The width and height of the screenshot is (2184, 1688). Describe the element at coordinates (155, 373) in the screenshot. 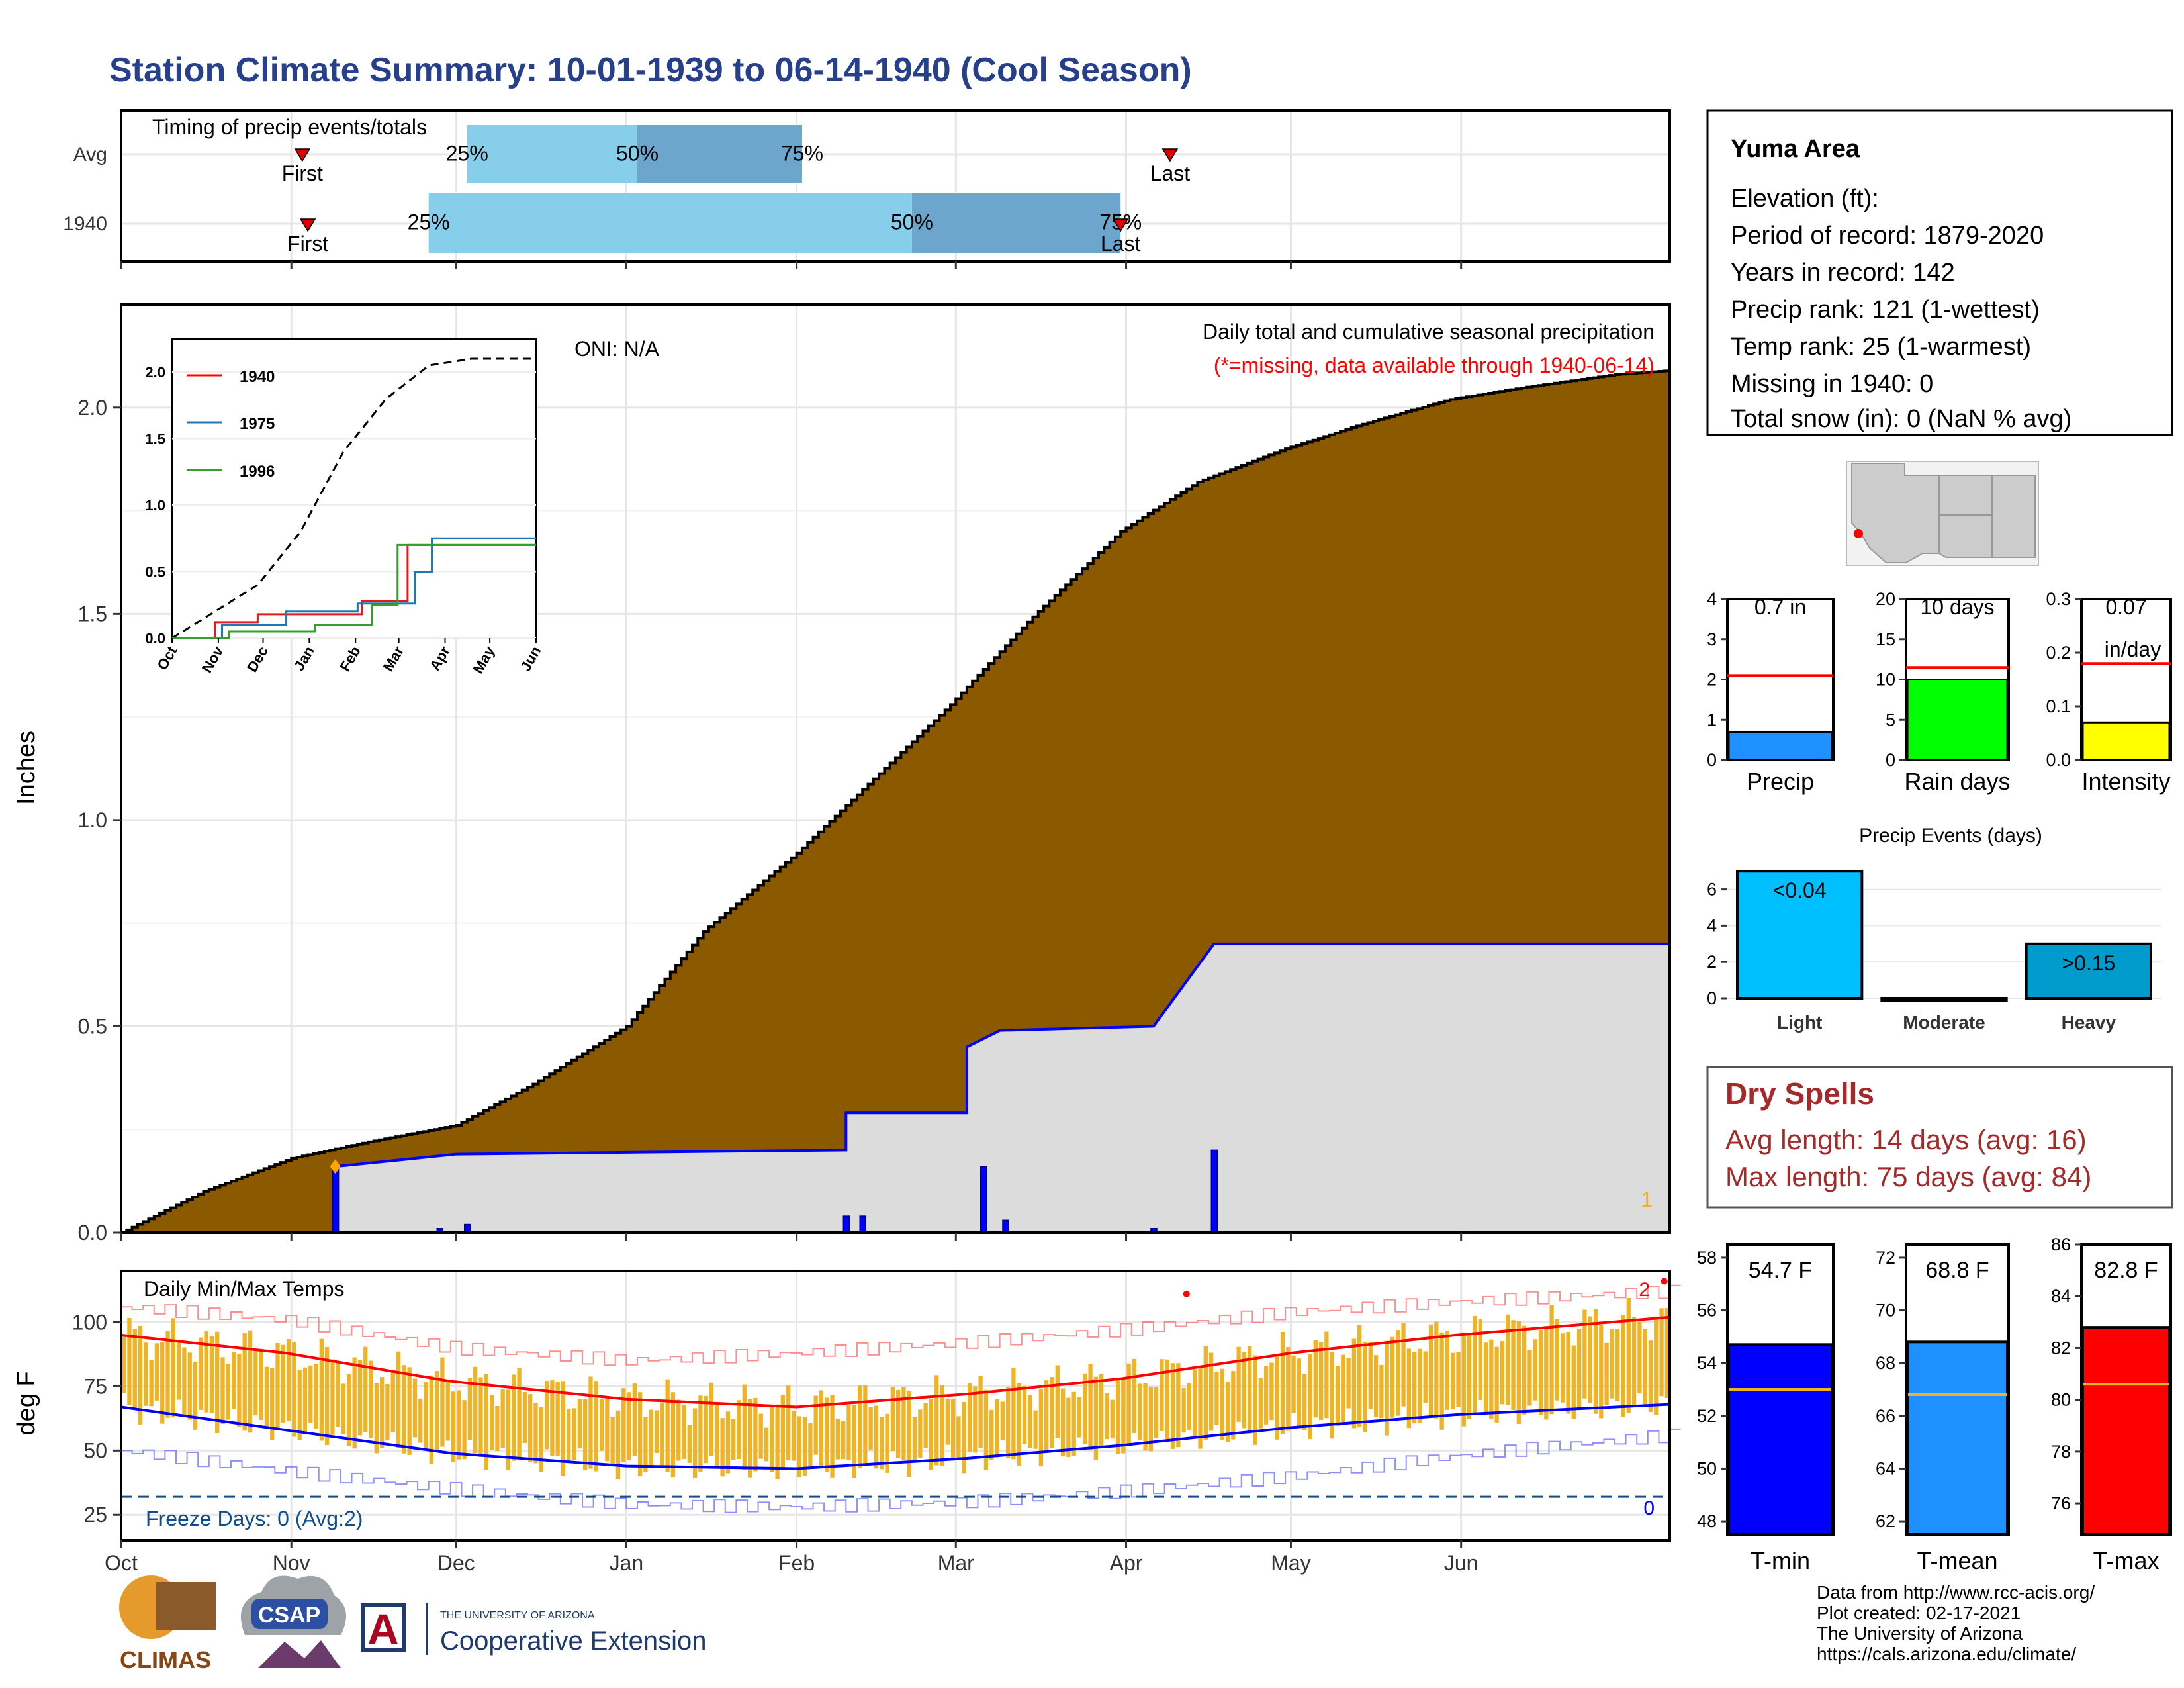

I see `inset-ytick-label-2.0: 2.0` at that location.